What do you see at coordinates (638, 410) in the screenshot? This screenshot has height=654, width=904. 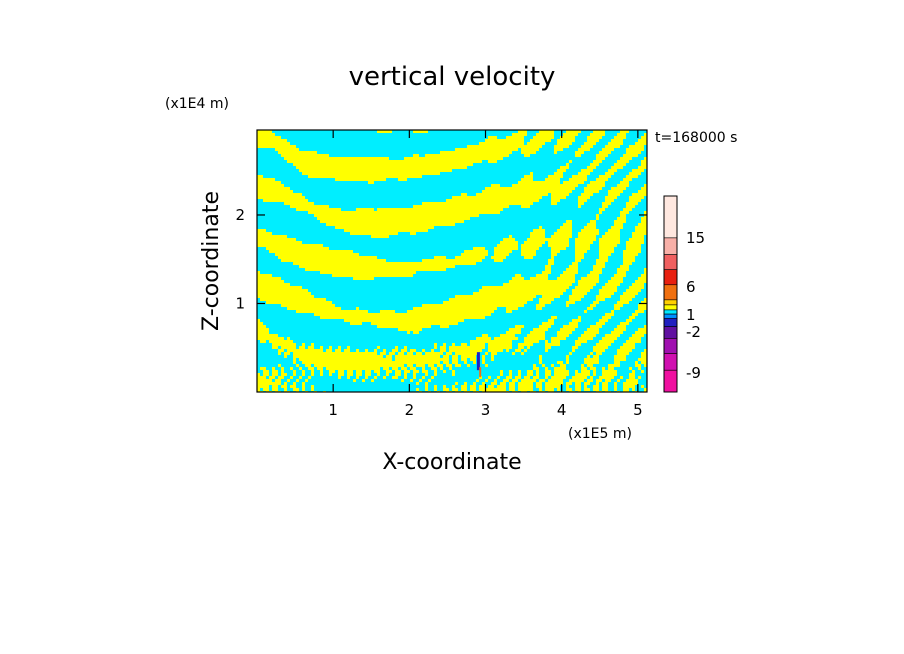 I see `x-tick-label: 5` at bounding box center [638, 410].